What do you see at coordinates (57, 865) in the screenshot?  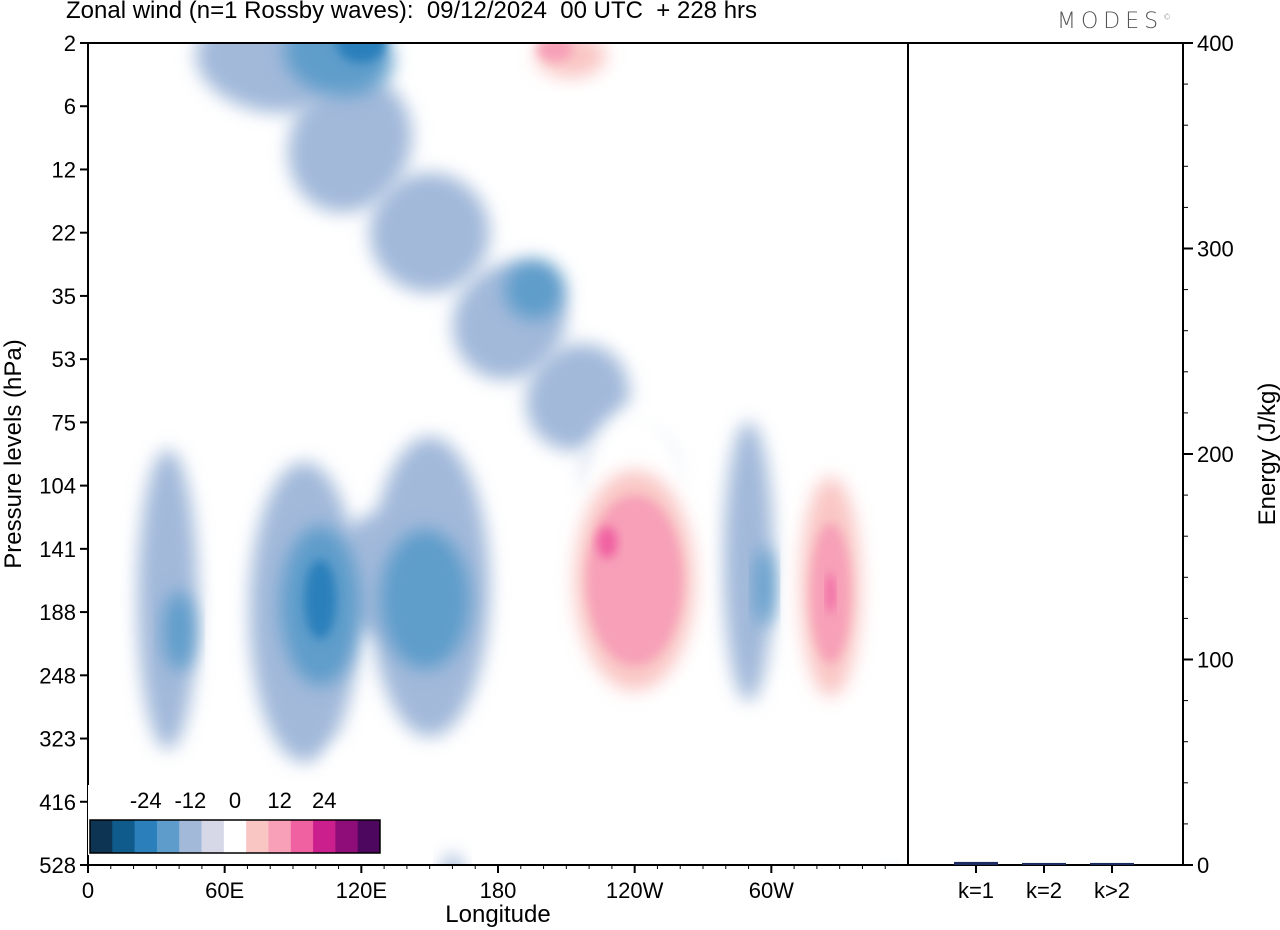 I see `y-tick-label: 528` at bounding box center [57, 865].